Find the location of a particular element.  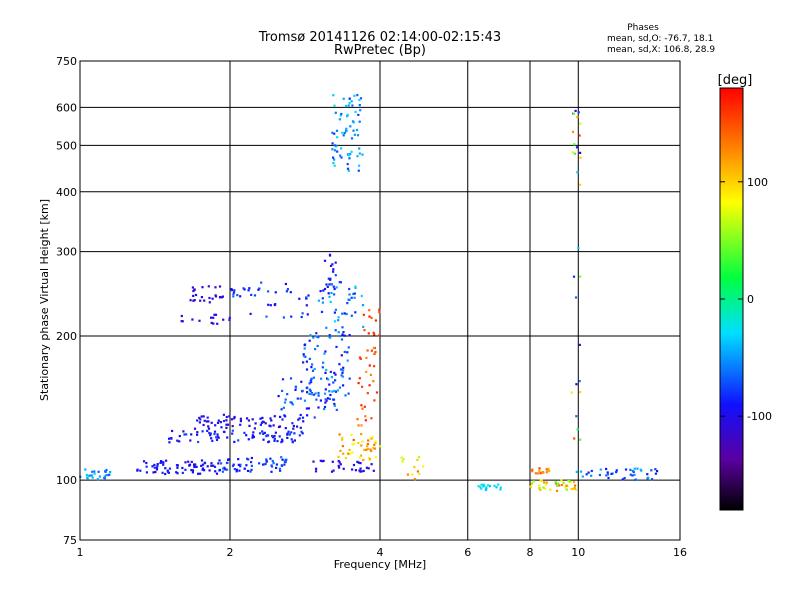

y-tick-label: 750 is located at coordinates (66, 61).